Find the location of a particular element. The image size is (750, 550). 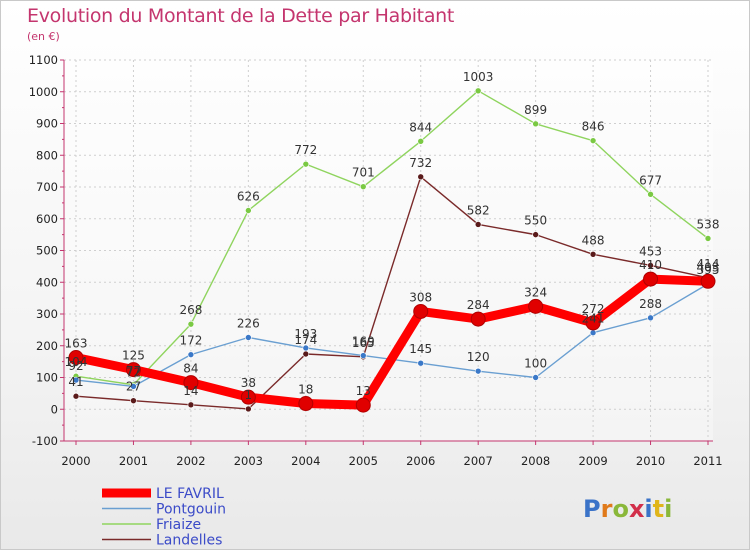

x-tick-label: 2002 is located at coordinates (190, 461).